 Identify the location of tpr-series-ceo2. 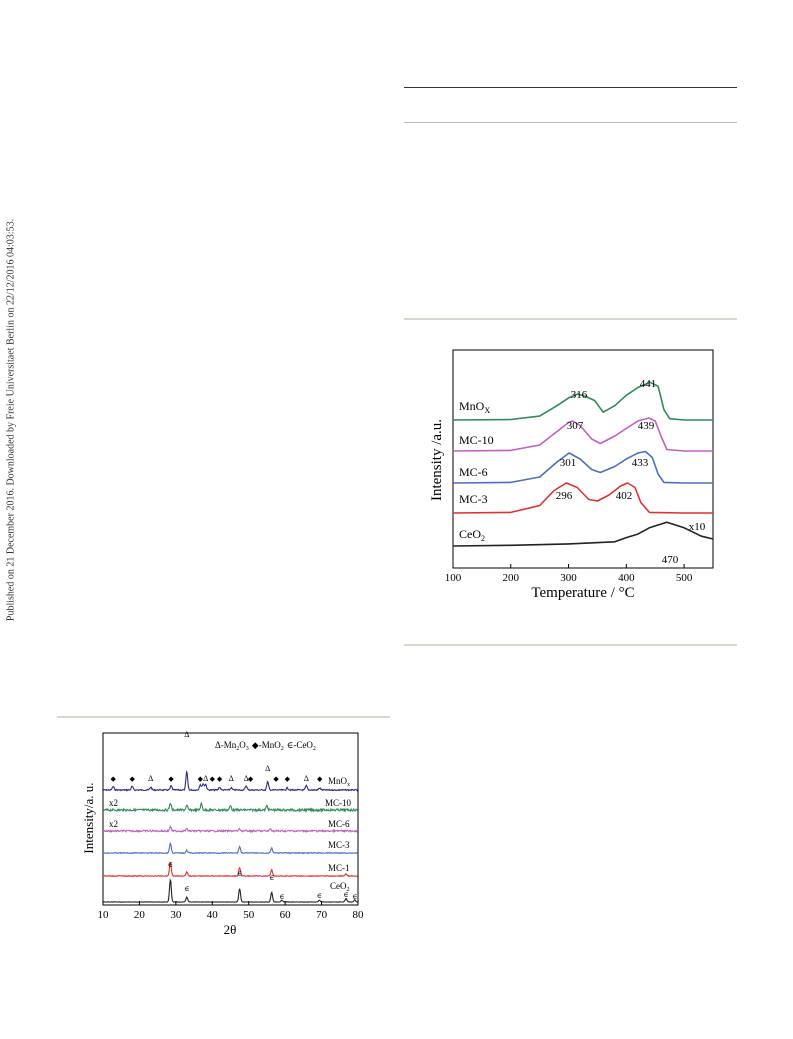
(583, 534).